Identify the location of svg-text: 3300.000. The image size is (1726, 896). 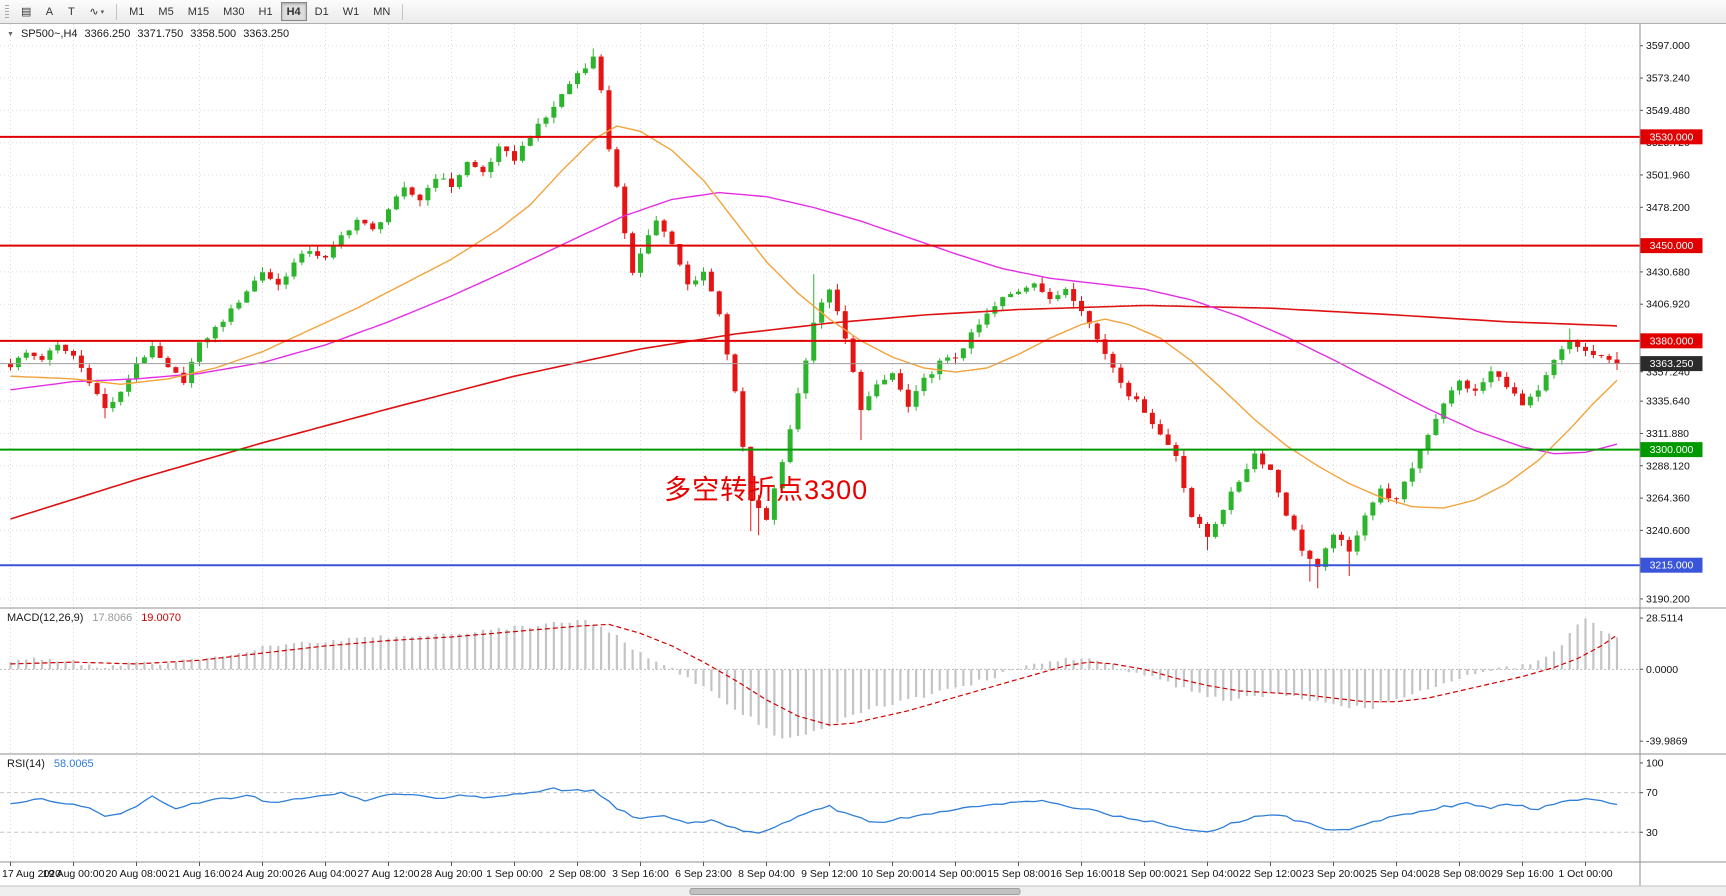
(1672, 450).